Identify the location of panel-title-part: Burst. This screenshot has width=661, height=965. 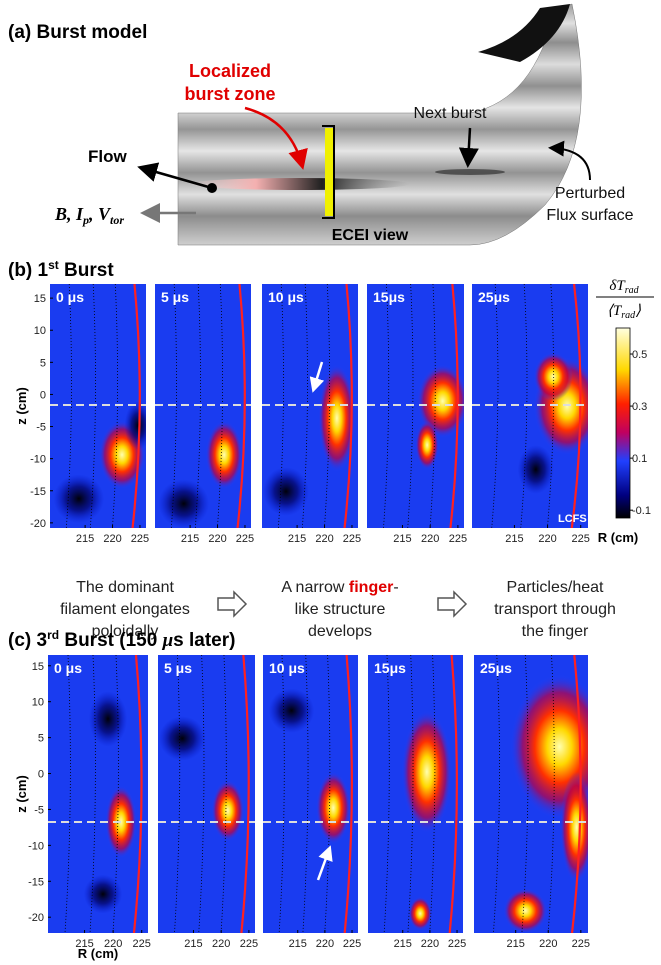
(87, 270).